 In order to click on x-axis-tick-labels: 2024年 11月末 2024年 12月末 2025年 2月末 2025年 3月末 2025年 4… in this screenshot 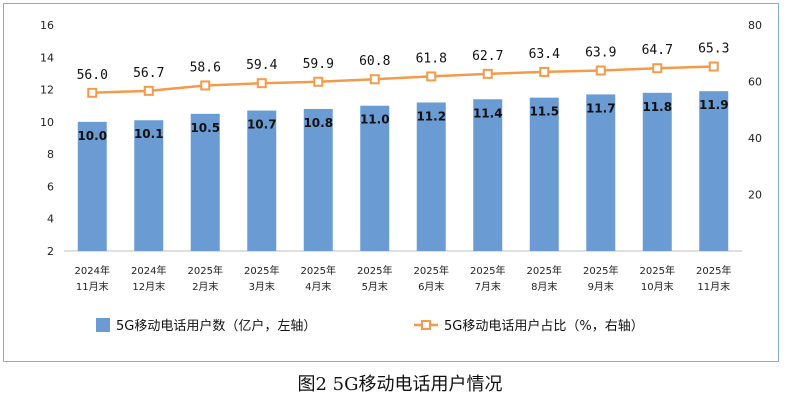, I will do `click(403, 278)`.